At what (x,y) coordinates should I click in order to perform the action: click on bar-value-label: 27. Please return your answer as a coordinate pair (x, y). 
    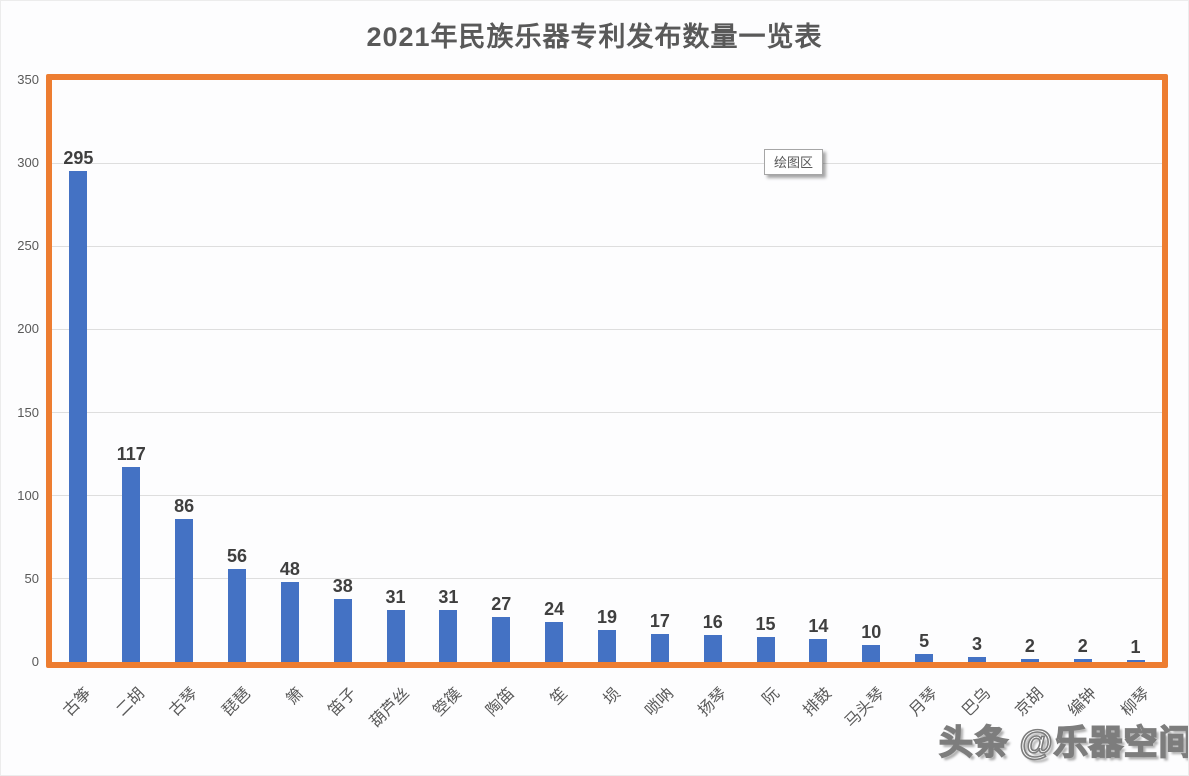
    Looking at the image, I should click on (501, 604).